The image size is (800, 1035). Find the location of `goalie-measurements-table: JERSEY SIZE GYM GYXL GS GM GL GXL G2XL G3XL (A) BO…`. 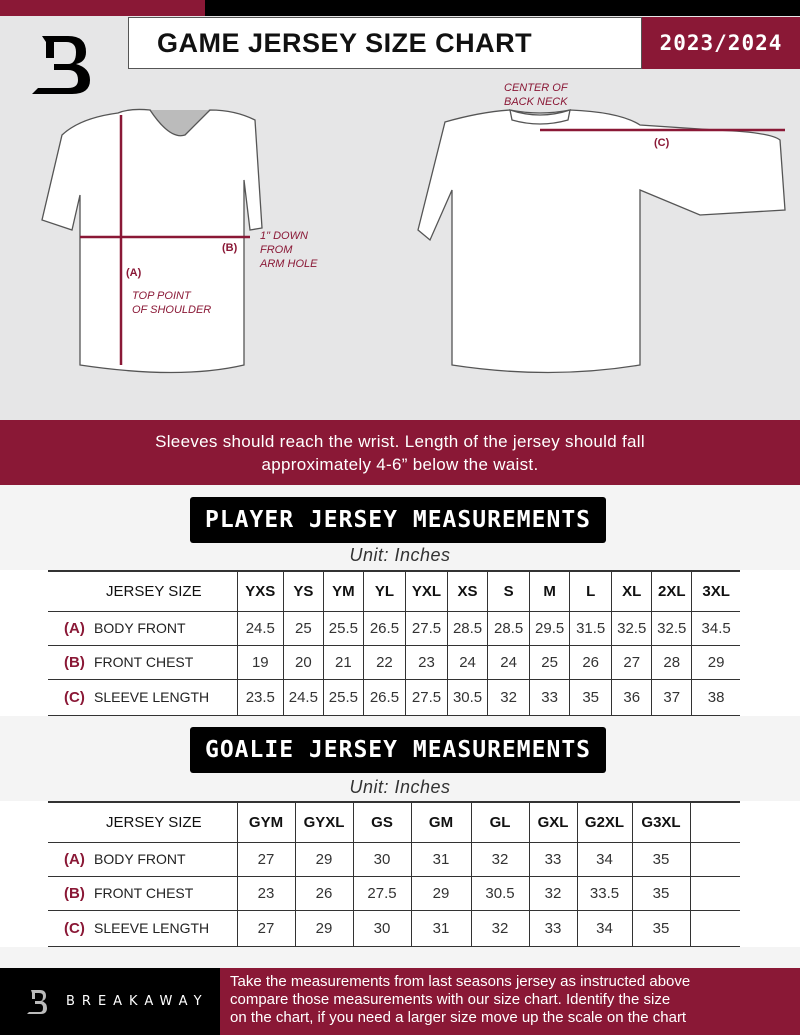

goalie-measurements-table: JERSEY SIZE GYM GYXL GS GM GL GXL G2XL G3XL (A) BO… is located at coordinates (394, 874).